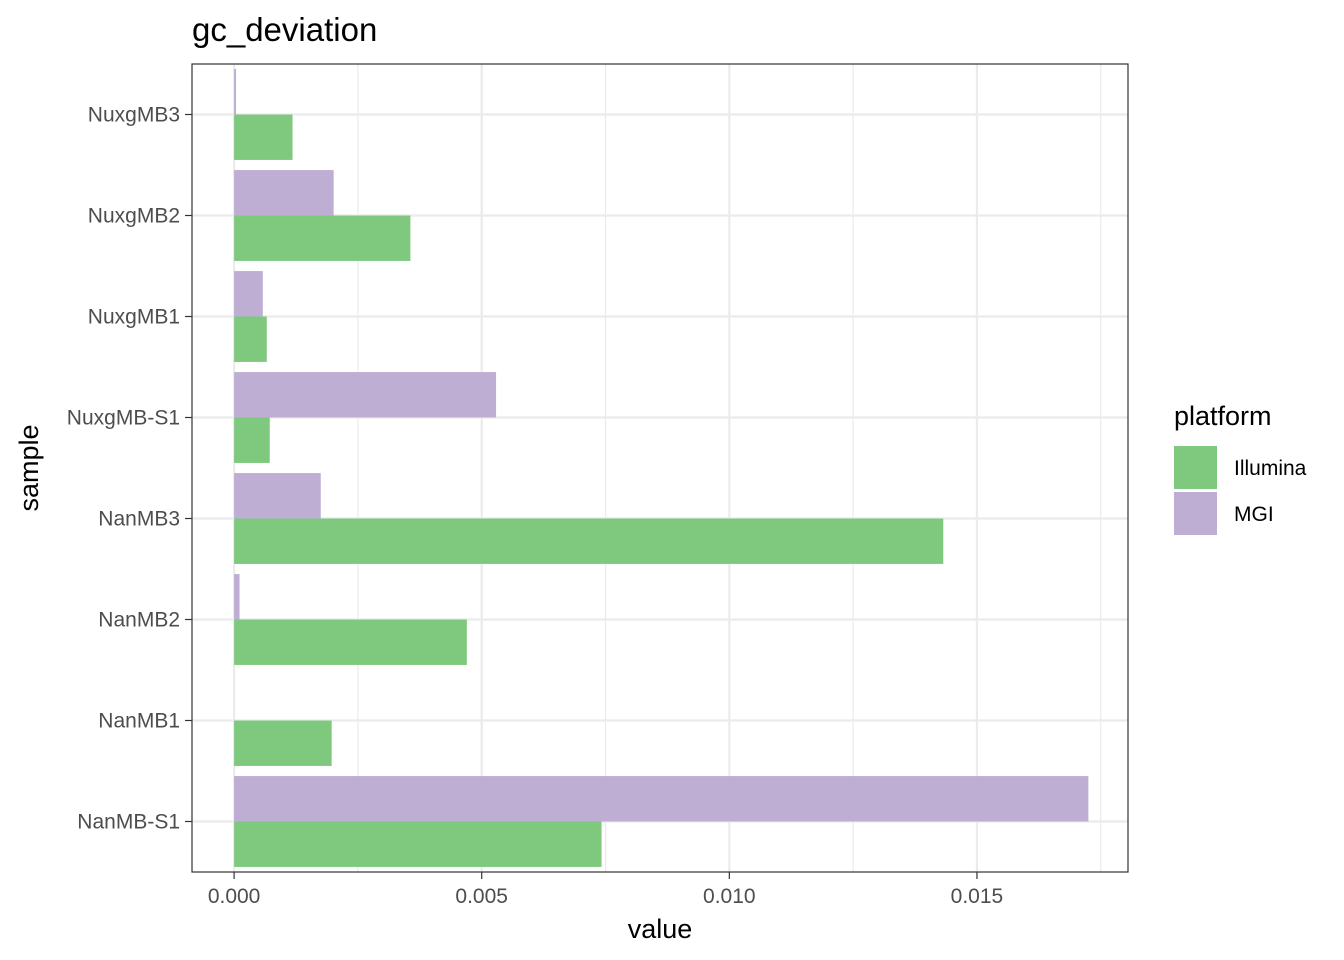 Image resolution: width=1344 pixels, height=960 pixels. I want to click on chart-title: gc_deviation, so click(284, 29).